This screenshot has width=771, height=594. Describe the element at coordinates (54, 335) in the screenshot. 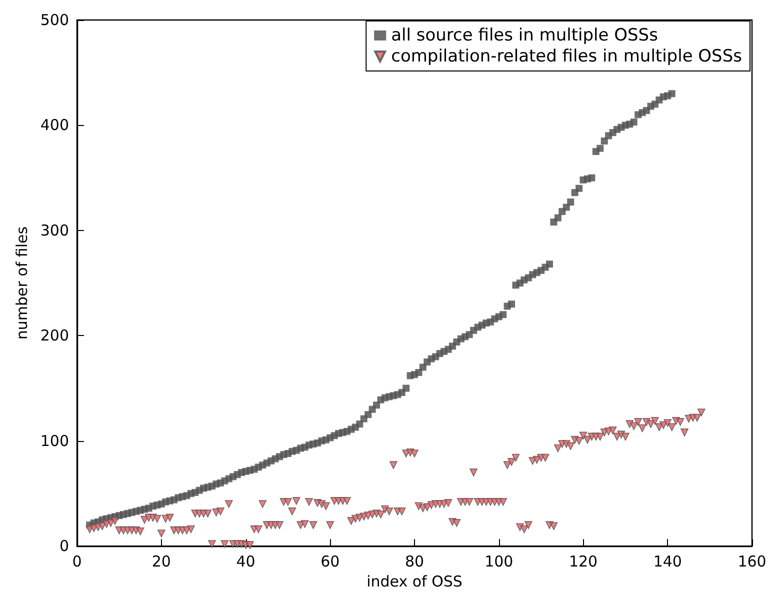

I see `y-tick-label: 200` at that location.